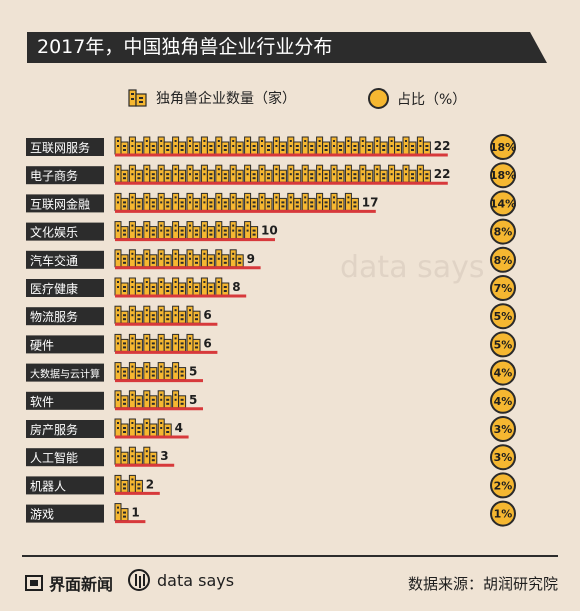 The height and width of the screenshot is (611, 580). Describe the element at coordinates (503, 288) in the screenshot. I see `share-label: 7%` at that location.